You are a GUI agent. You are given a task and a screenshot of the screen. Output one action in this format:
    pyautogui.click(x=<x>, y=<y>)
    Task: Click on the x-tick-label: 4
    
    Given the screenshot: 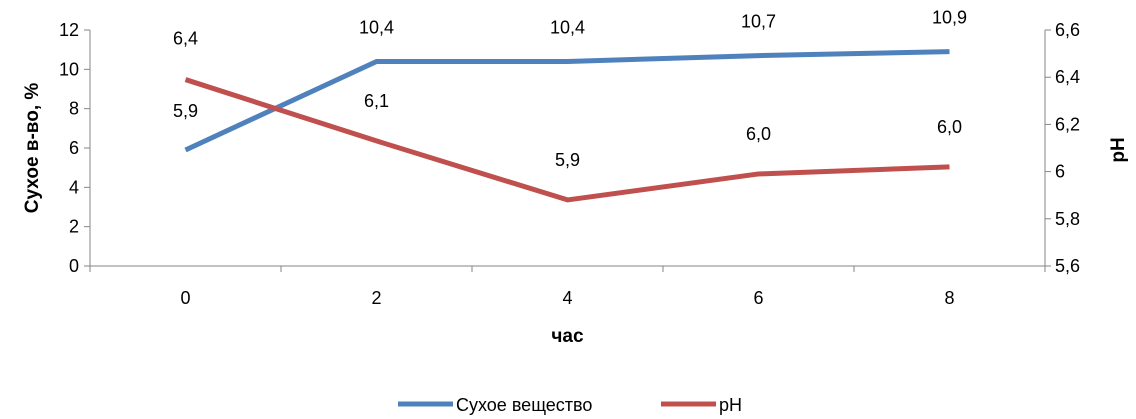 What is the action you would take?
    pyautogui.click(x=567, y=298)
    